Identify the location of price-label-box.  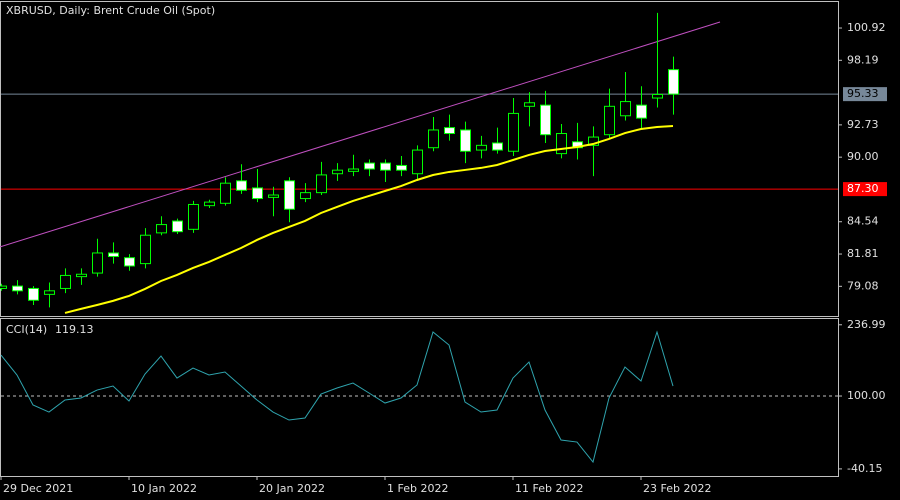
(865, 94).